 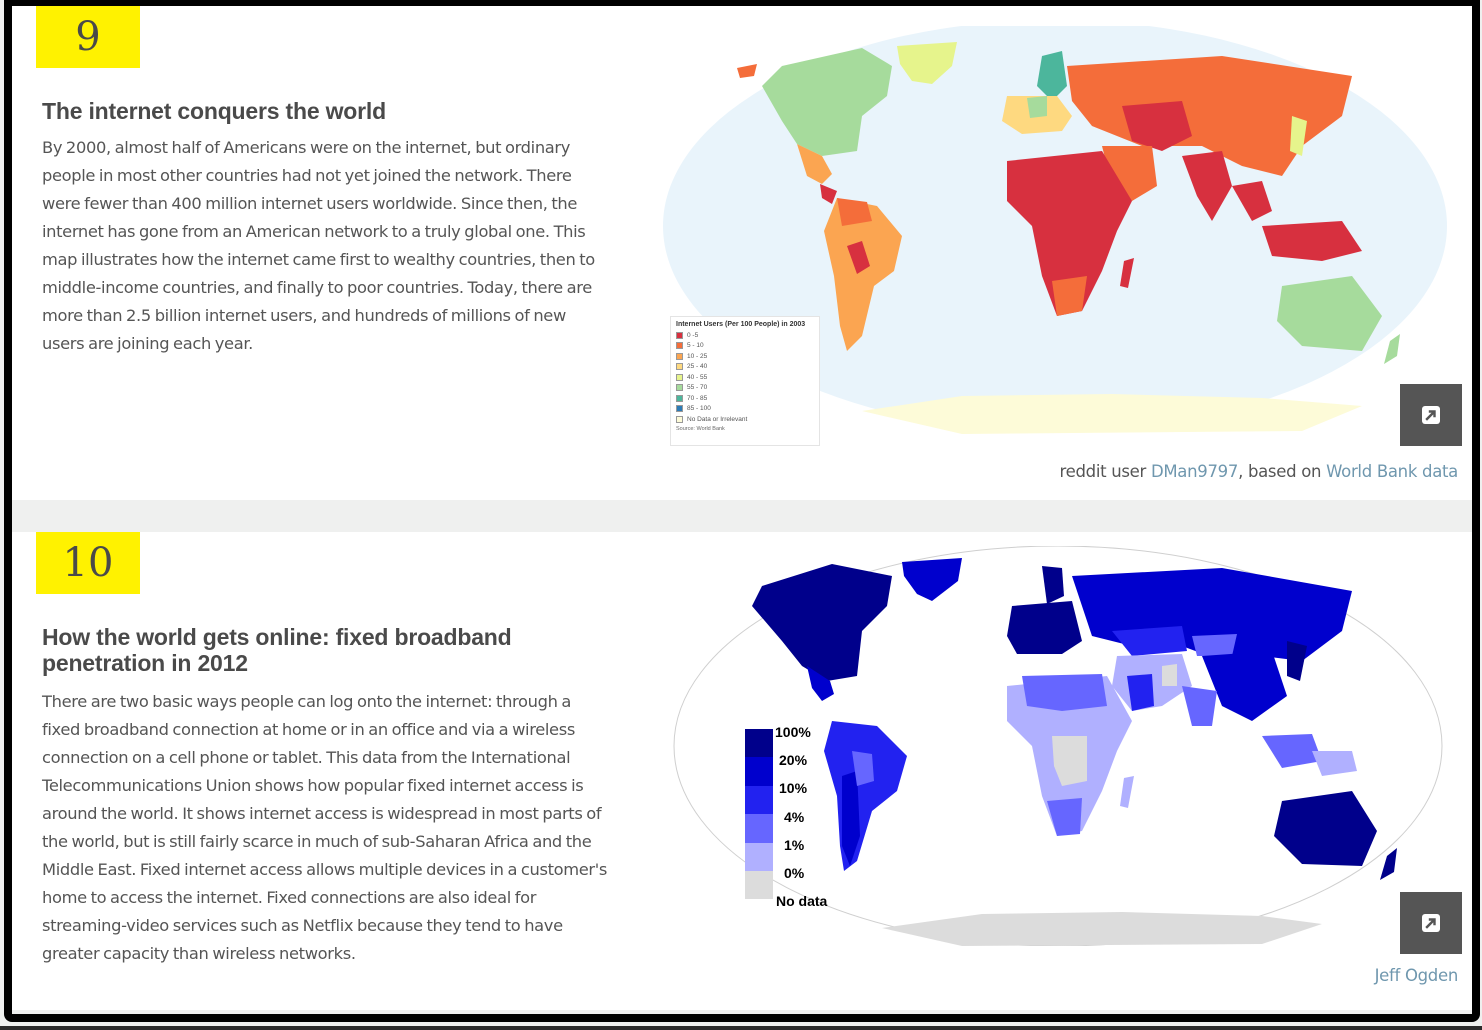 What do you see at coordinates (793, 732) in the screenshot?
I see `legend-label: 100%` at bounding box center [793, 732].